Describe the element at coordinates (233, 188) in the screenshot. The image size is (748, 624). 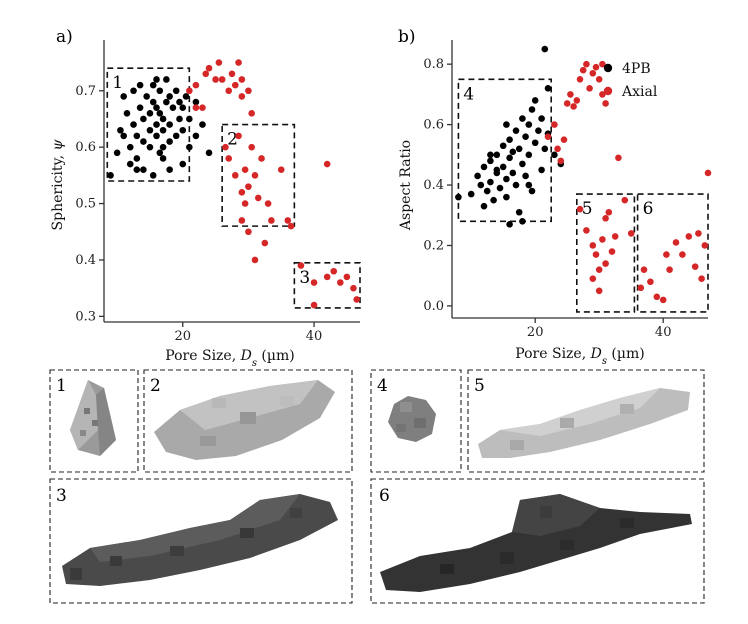
I see `chart-a-regions: 1 2 3` at that location.